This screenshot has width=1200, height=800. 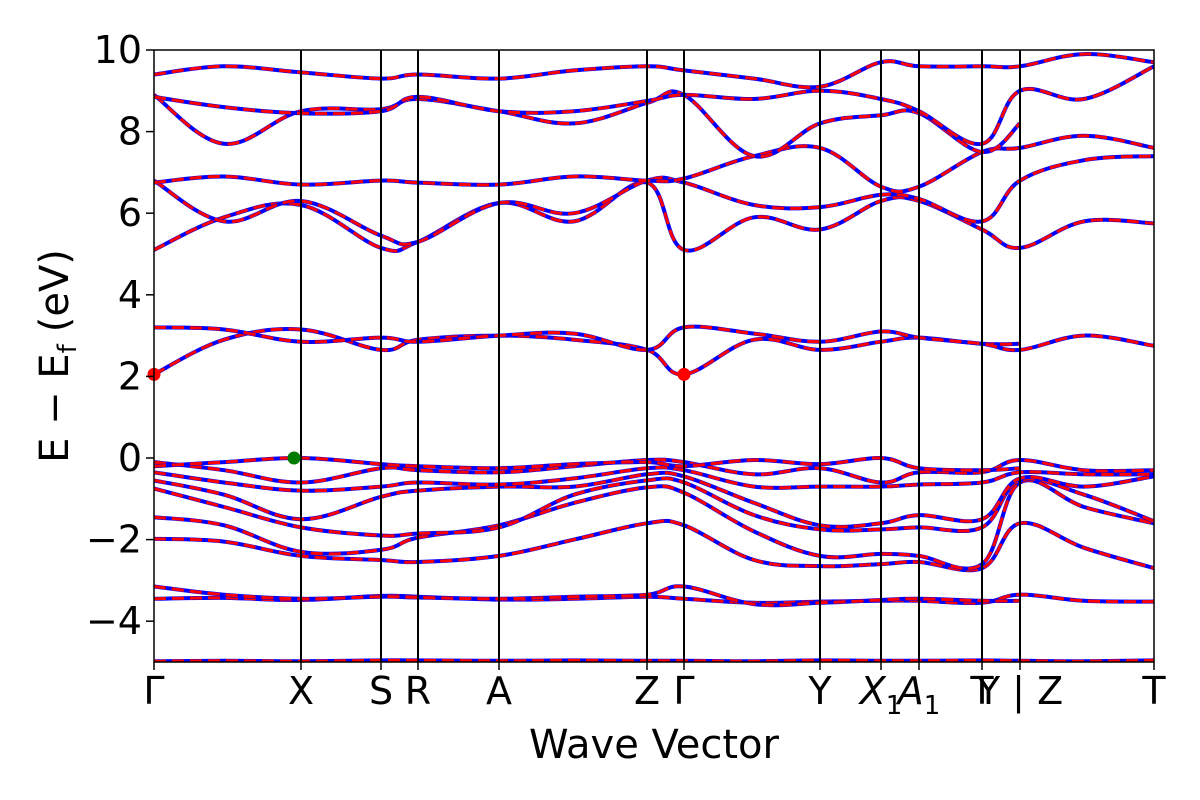 I want to click on x-tick-label-12: T, so click(x=1153, y=691).